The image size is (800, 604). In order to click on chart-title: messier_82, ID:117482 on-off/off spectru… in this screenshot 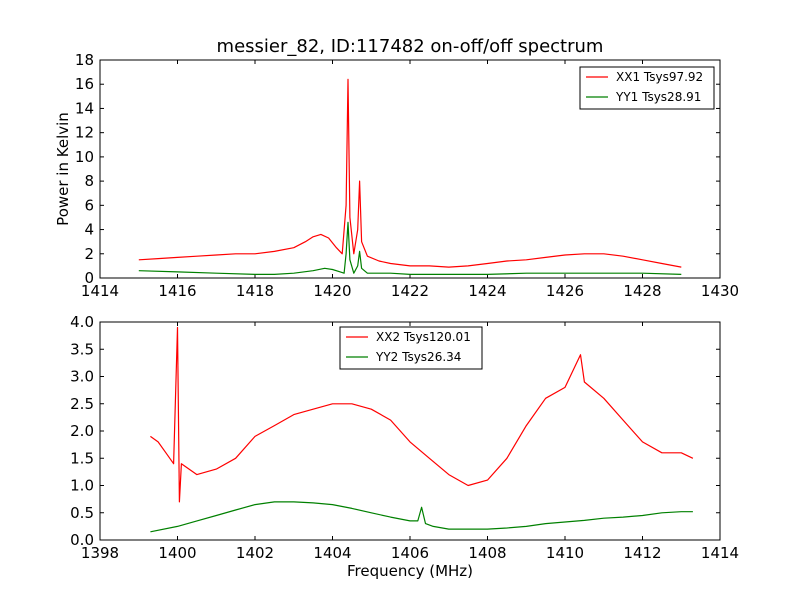, I will do `click(410, 46)`.